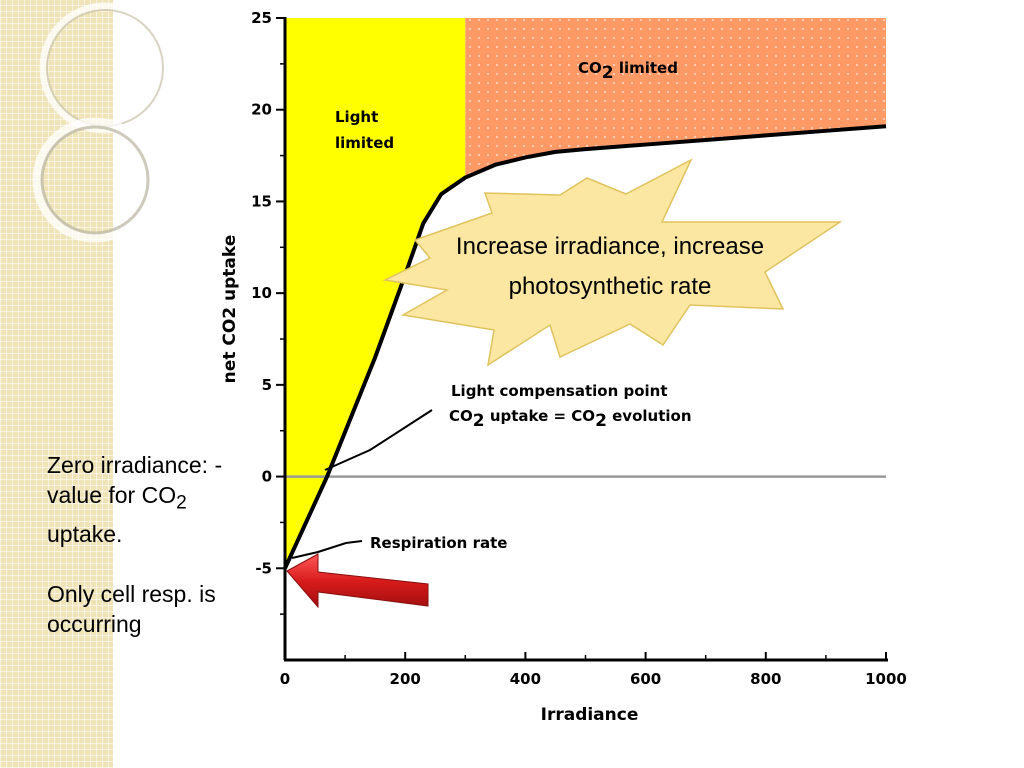  Describe the element at coordinates (540, 416) in the screenshot. I see `equation-mid: uptake = CO` at that location.